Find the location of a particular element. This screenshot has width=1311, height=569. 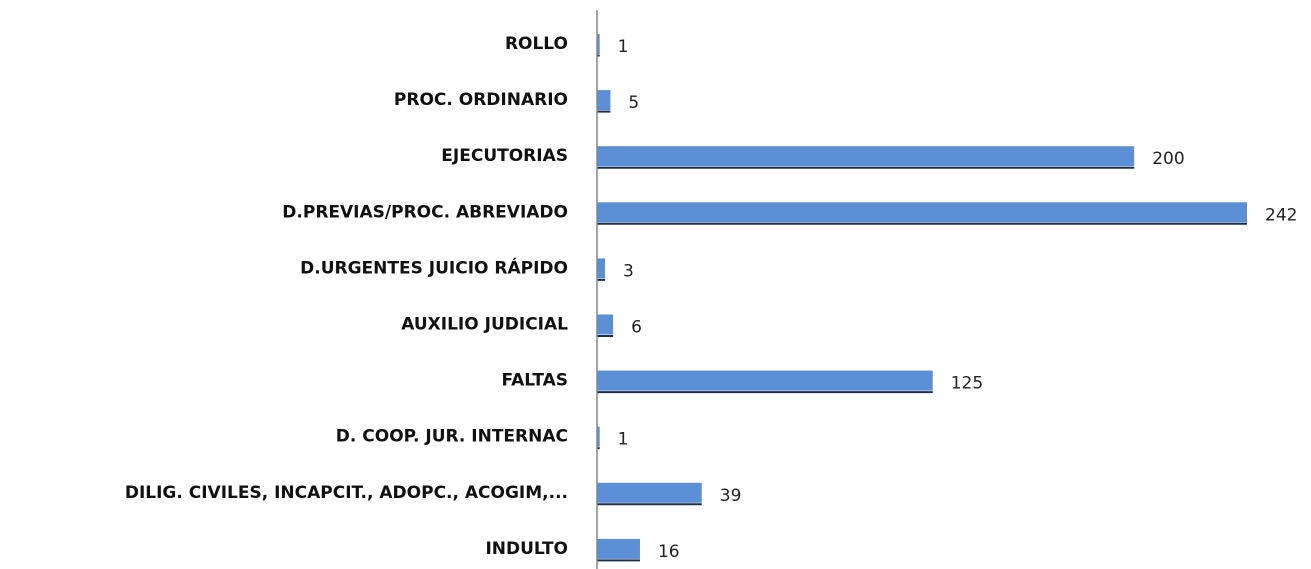

category-label: PROC. ORDINARIO is located at coordinates (481, 100).